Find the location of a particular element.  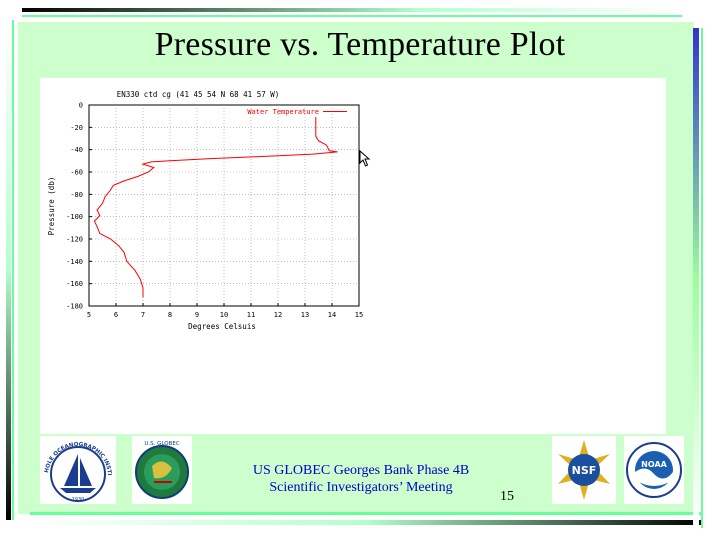

globec-logo-text: U.S. GLOBEC is located at coordinates (161, 444).